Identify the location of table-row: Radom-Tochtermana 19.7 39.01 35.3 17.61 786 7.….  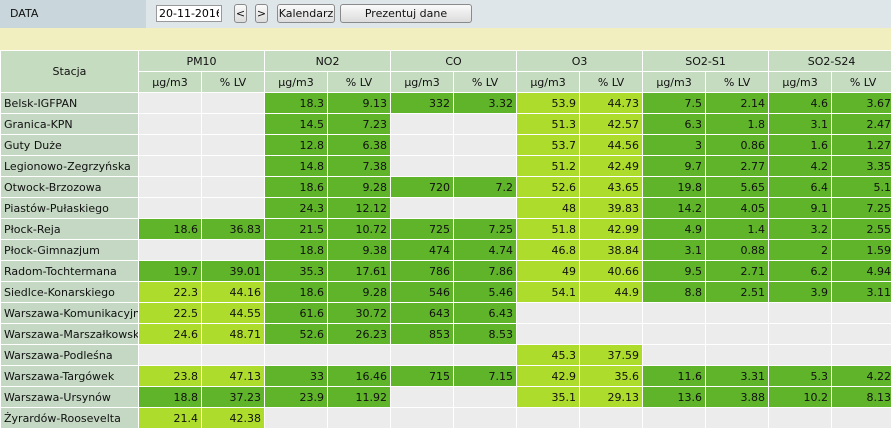
(445, 271).